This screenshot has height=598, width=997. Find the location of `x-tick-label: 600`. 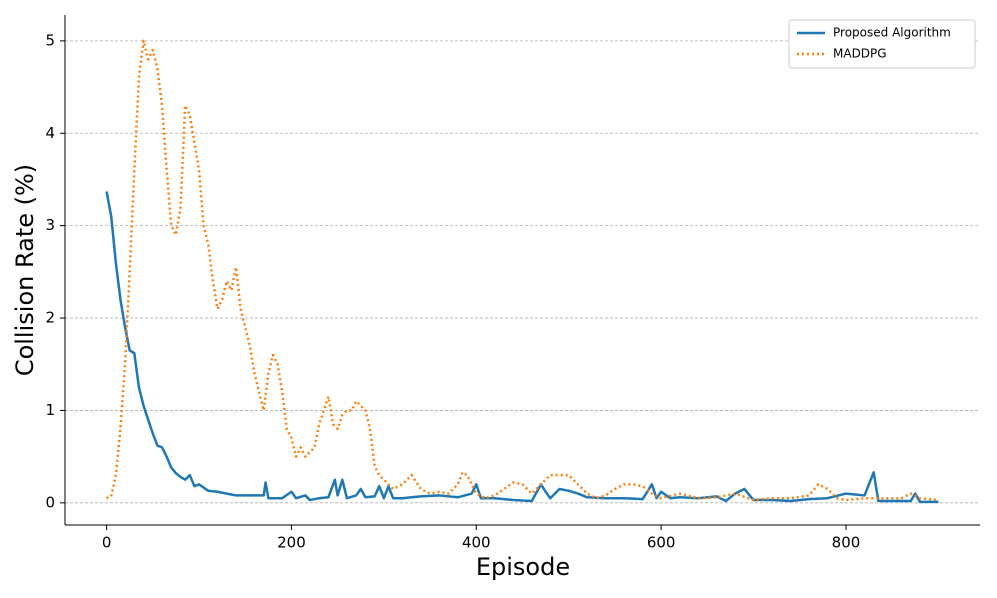

x-tick-label: 600 is located at coordinates (661, 543).